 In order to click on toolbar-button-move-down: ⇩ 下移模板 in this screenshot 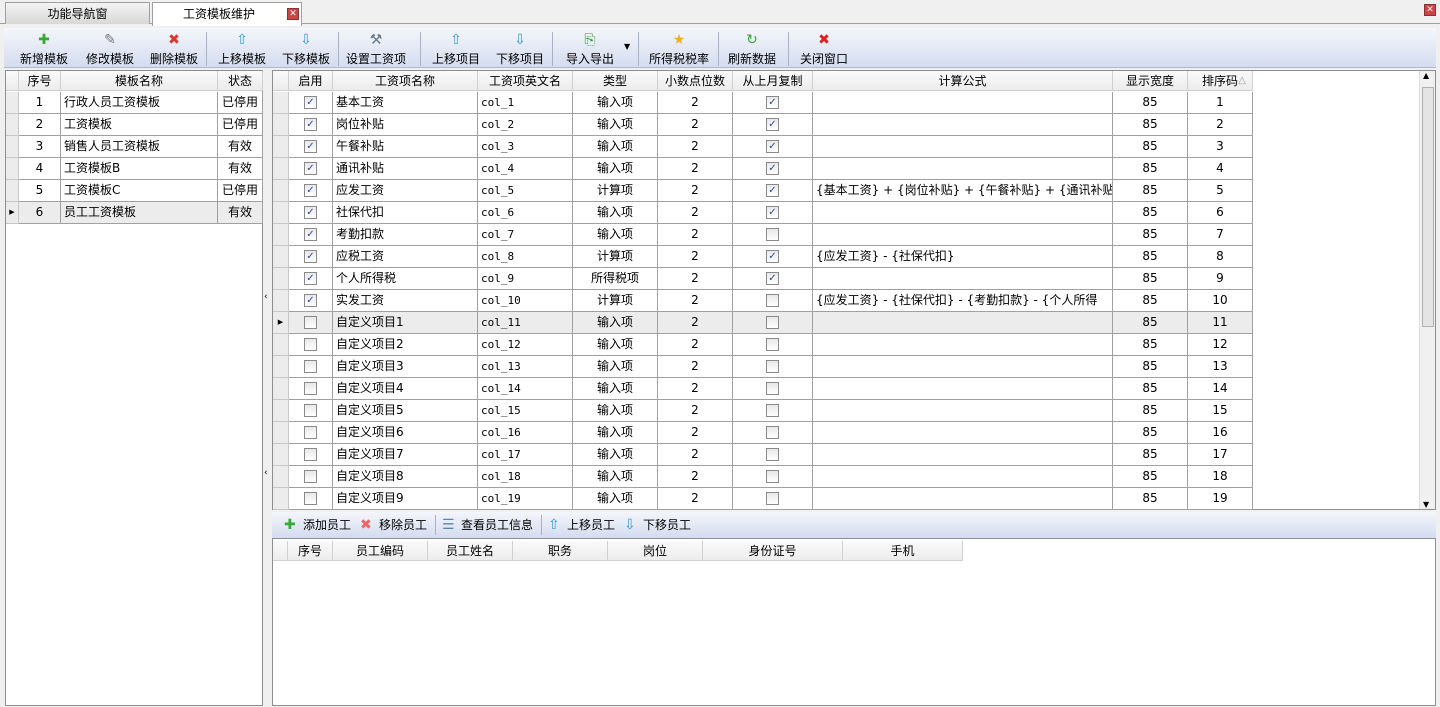, I will do `click(306, 48)`.